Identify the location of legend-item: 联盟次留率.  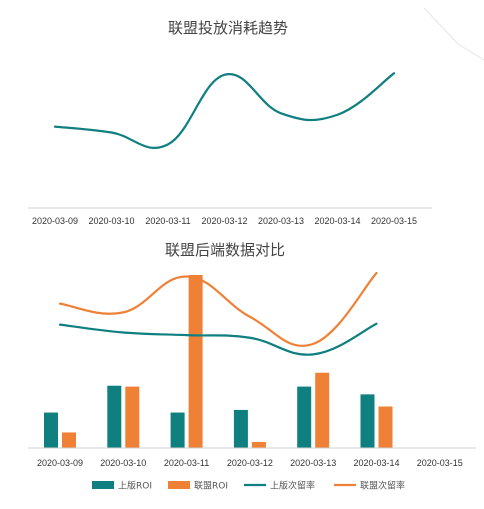
(369, 486).